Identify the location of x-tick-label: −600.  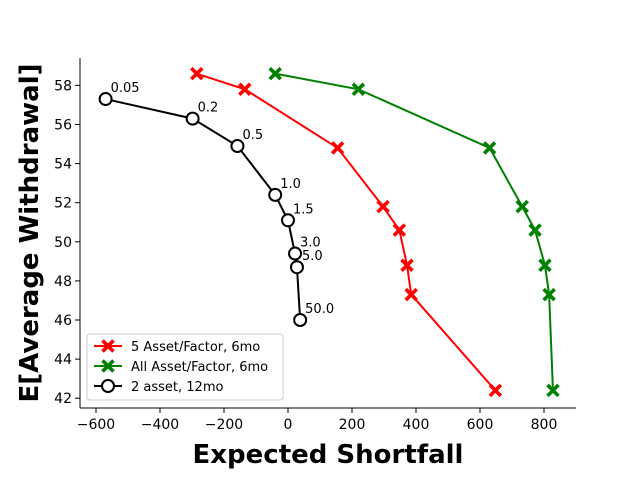
(96, 425).